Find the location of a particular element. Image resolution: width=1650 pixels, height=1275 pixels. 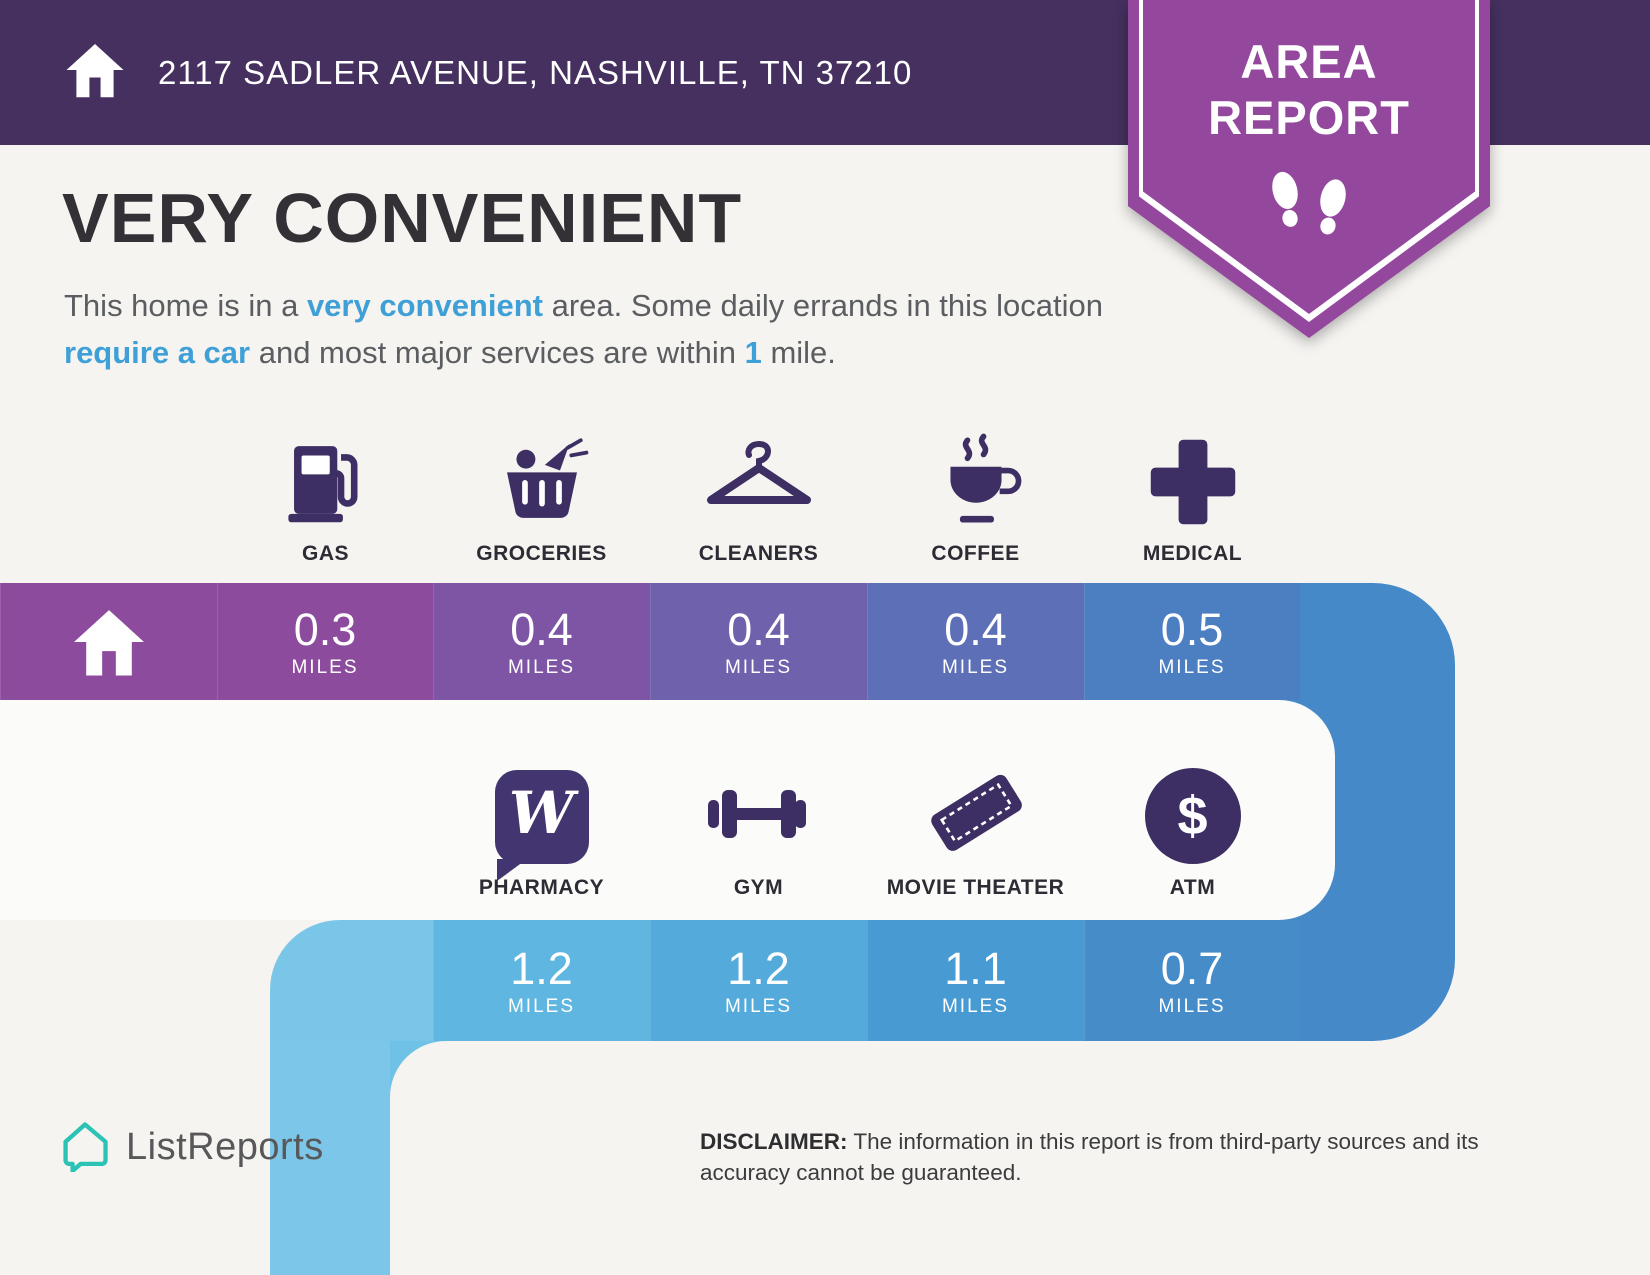

intro-text-segment: This home is in a is located at coordinates (185, 305).